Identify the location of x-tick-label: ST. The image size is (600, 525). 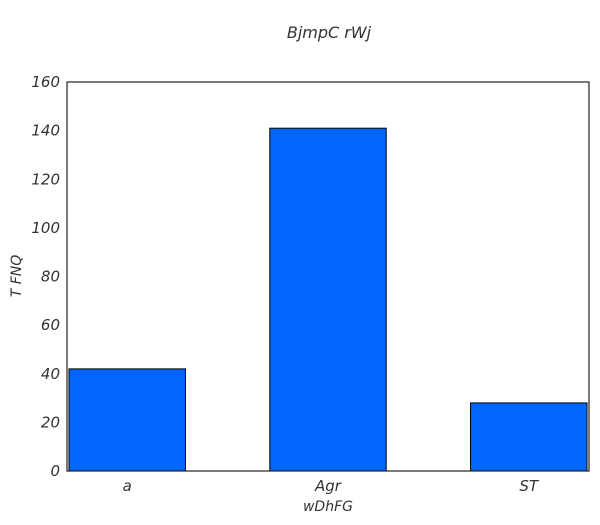
(529, 486).